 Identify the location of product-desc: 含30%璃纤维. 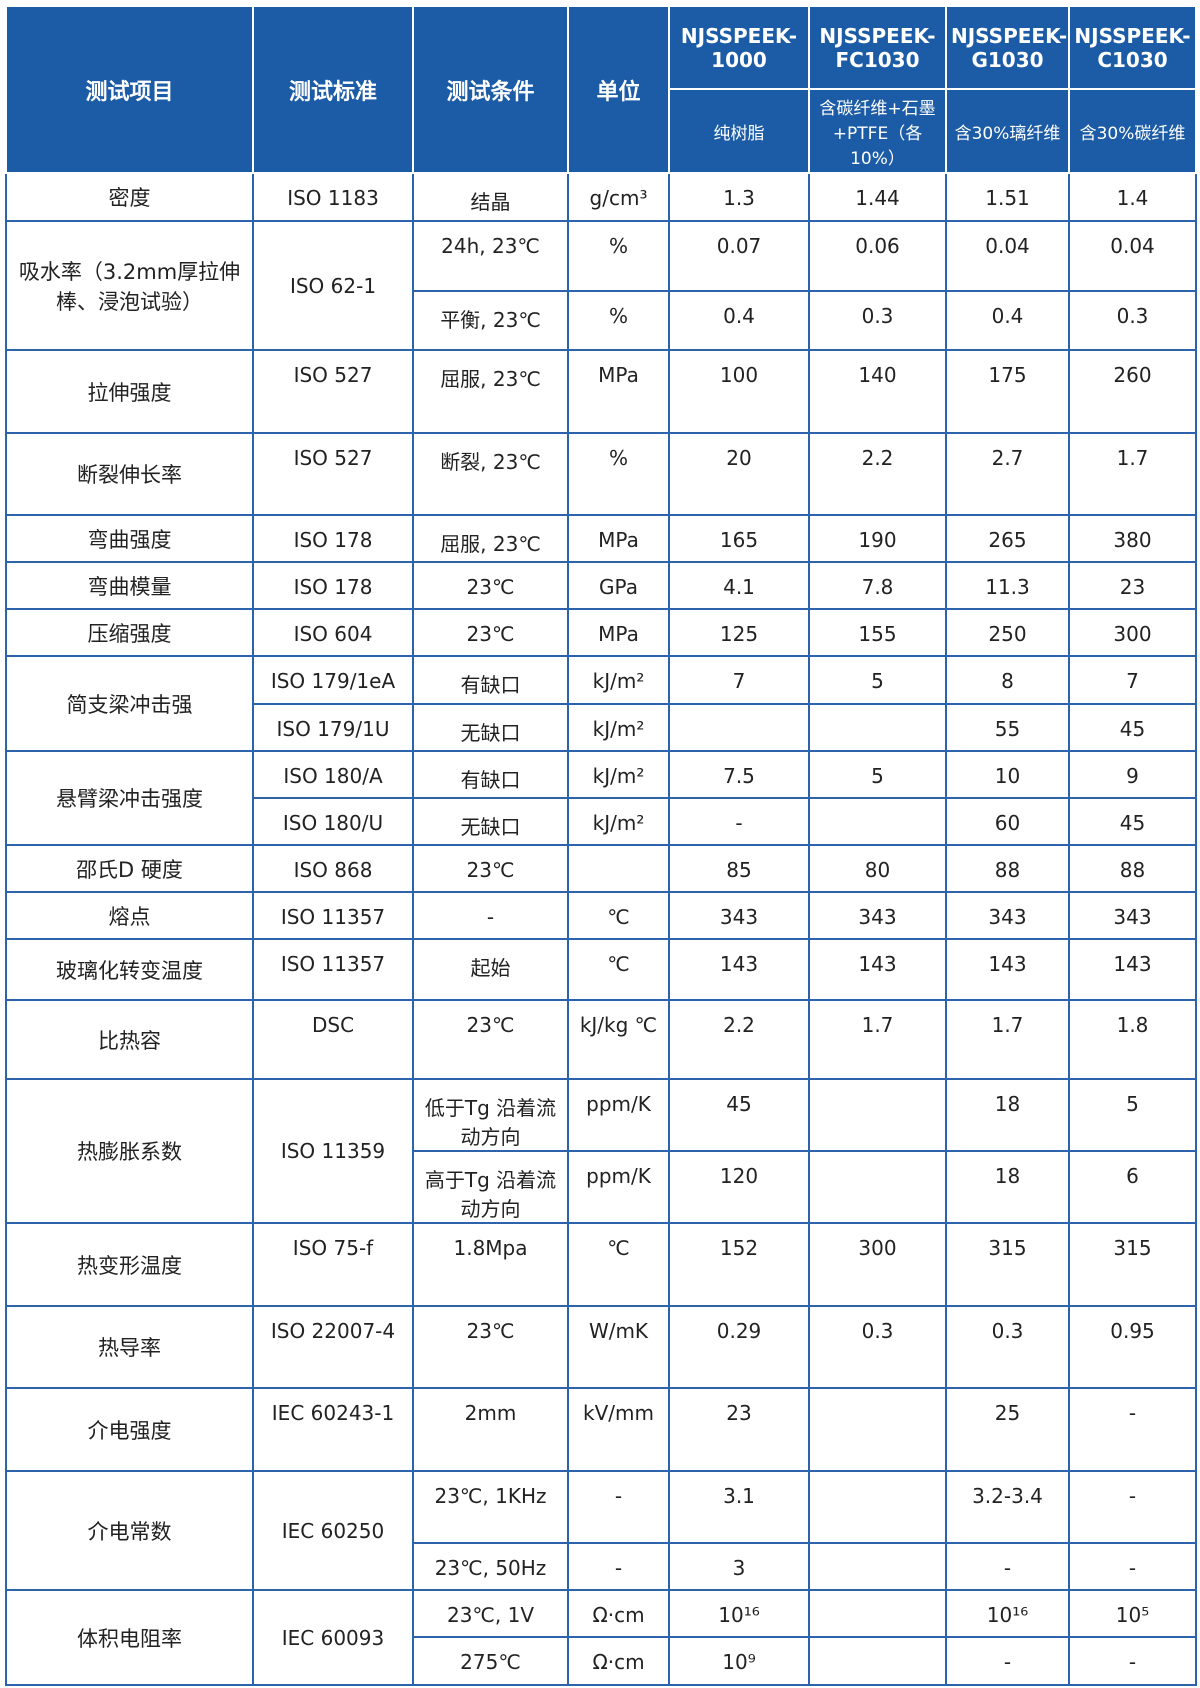
(1007, 131).